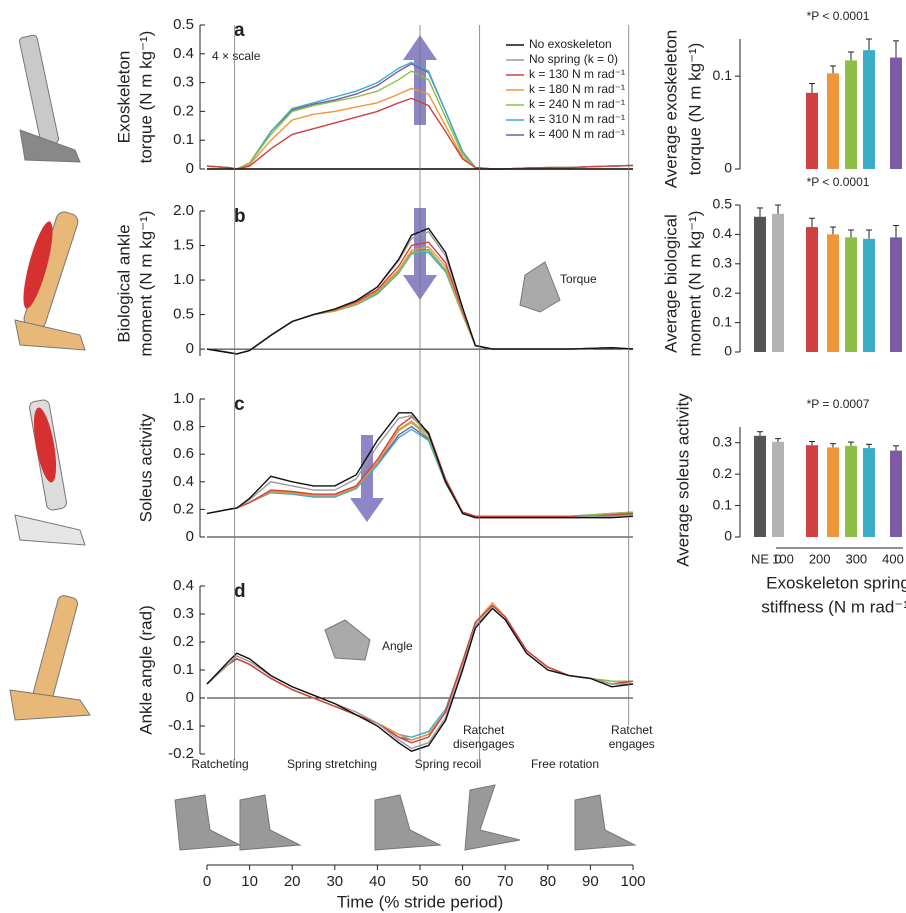 The width and height of the screenshot is (906, 913). I want to click on x-tick-label: 30, so click(334, 881).